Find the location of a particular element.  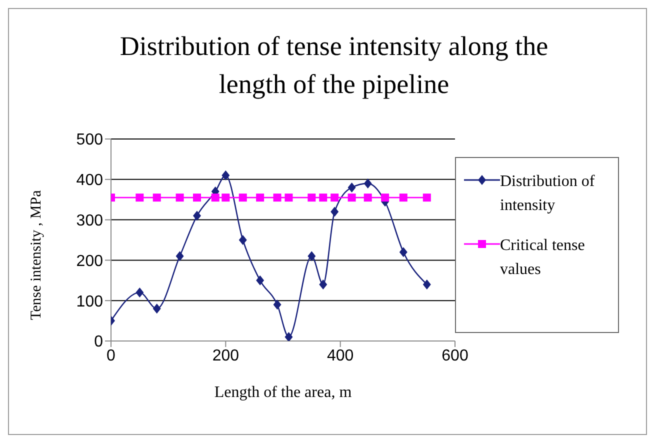

y-tick-label: 200 is located at coordinates (90, 261).